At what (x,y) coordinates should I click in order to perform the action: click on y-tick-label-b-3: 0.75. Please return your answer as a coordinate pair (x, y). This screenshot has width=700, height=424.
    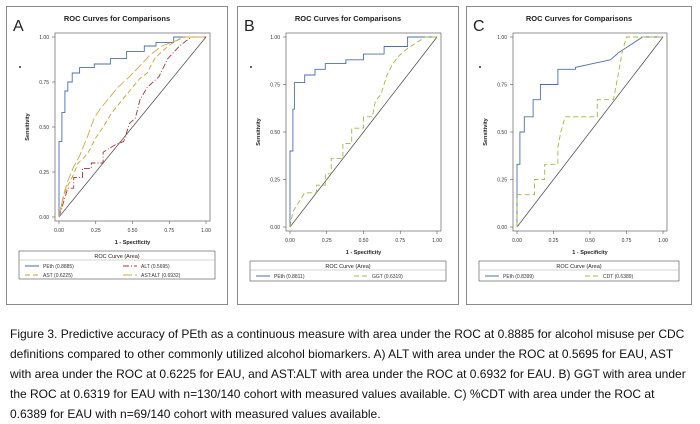
    Looking at the image, I should click on (275, 86).